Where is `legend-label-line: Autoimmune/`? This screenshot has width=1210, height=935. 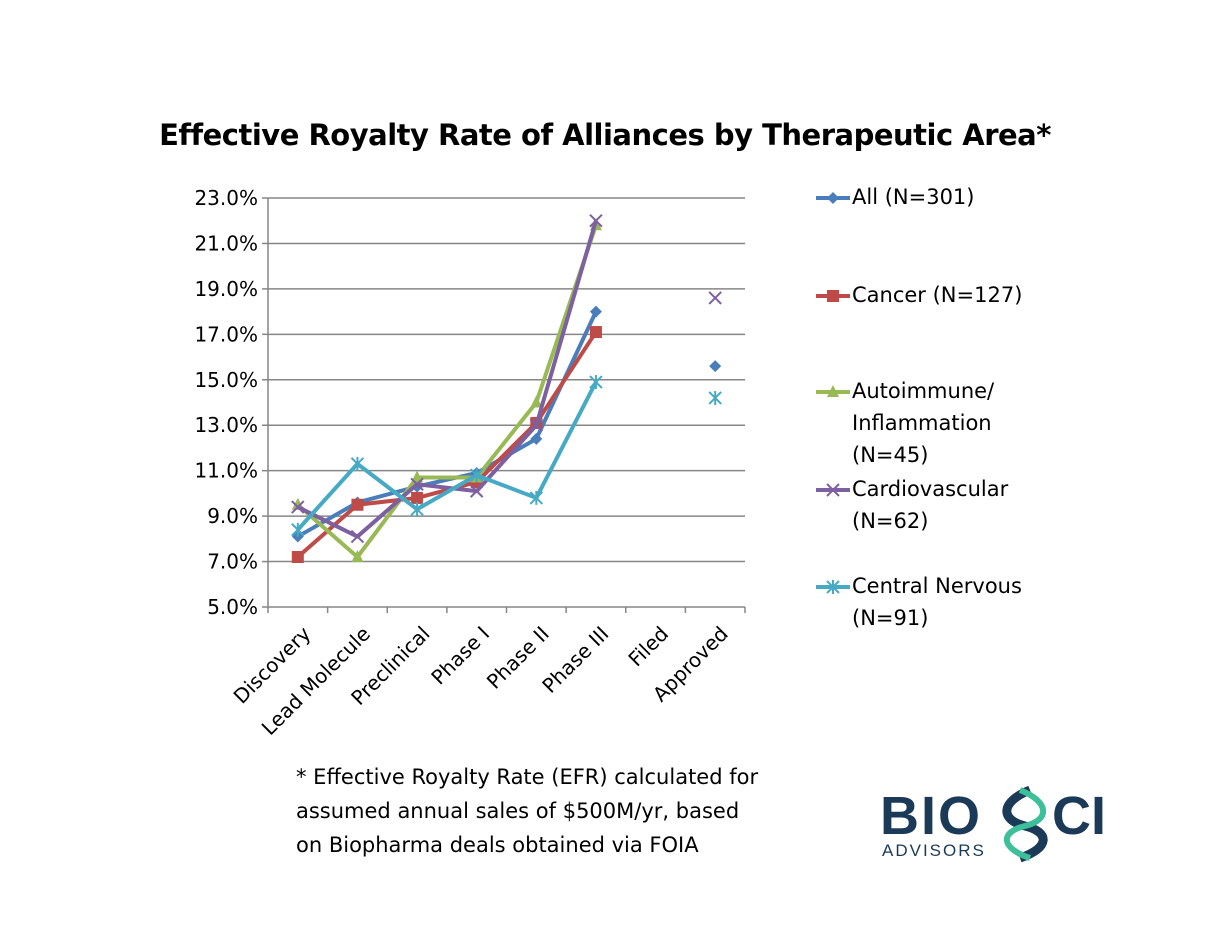
legend-label-line: Autoimmune/ is located at coordinates (923, 391).